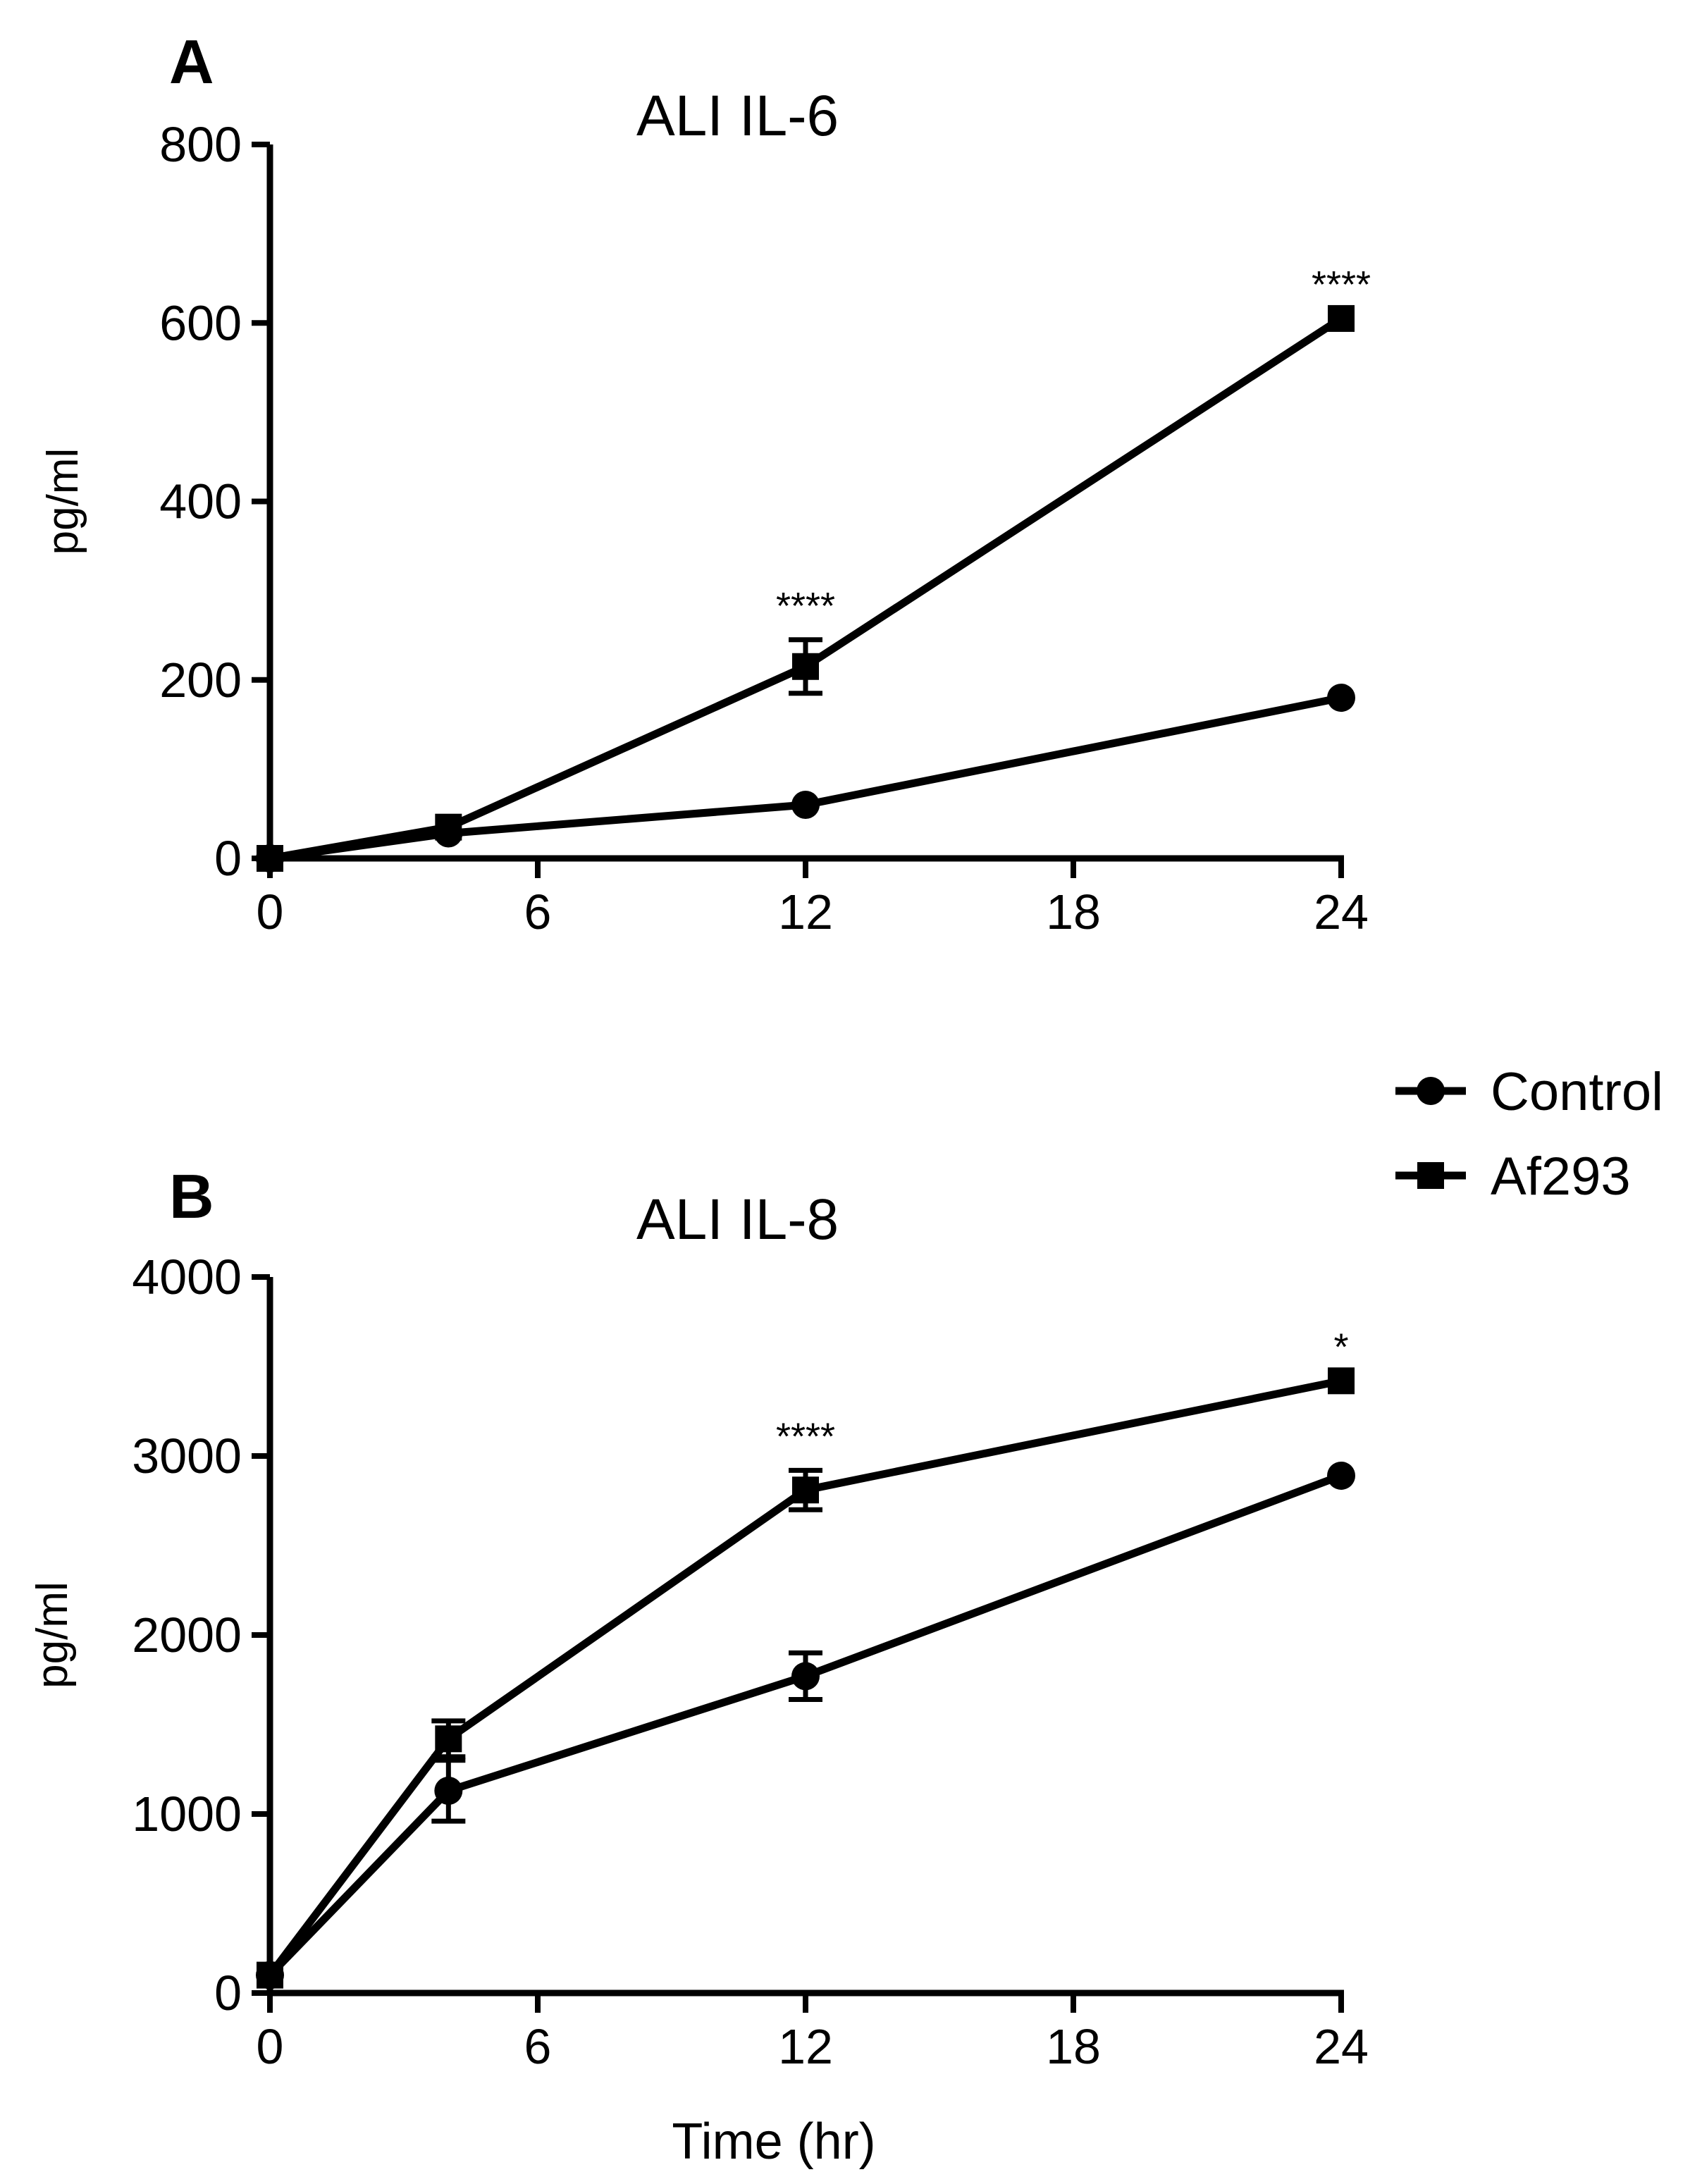 Image resolution: width=1702 pixels, height=2184 pixels. What do you see at coordinates (200, 322) in the screenshot?
I see `y-tick-label: 600` at bounding box center [200, 322].